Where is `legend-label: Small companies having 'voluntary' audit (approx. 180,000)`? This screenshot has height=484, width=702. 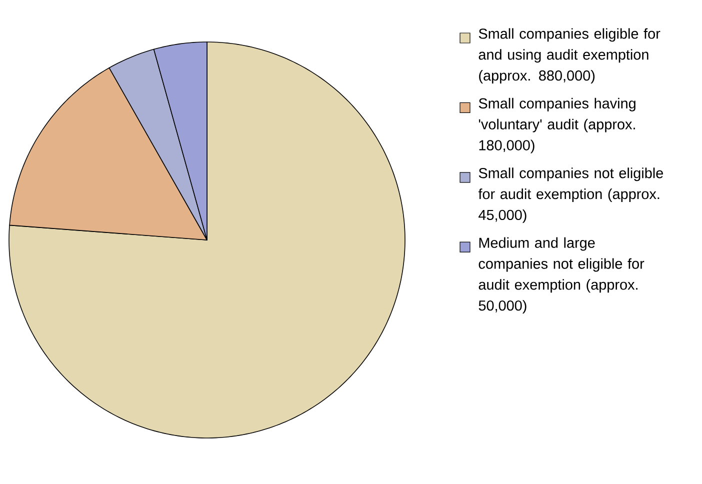
legend-label: Small companies having 'voluntary' audit (approx. 180,000) is located at coordinates (557, 126).